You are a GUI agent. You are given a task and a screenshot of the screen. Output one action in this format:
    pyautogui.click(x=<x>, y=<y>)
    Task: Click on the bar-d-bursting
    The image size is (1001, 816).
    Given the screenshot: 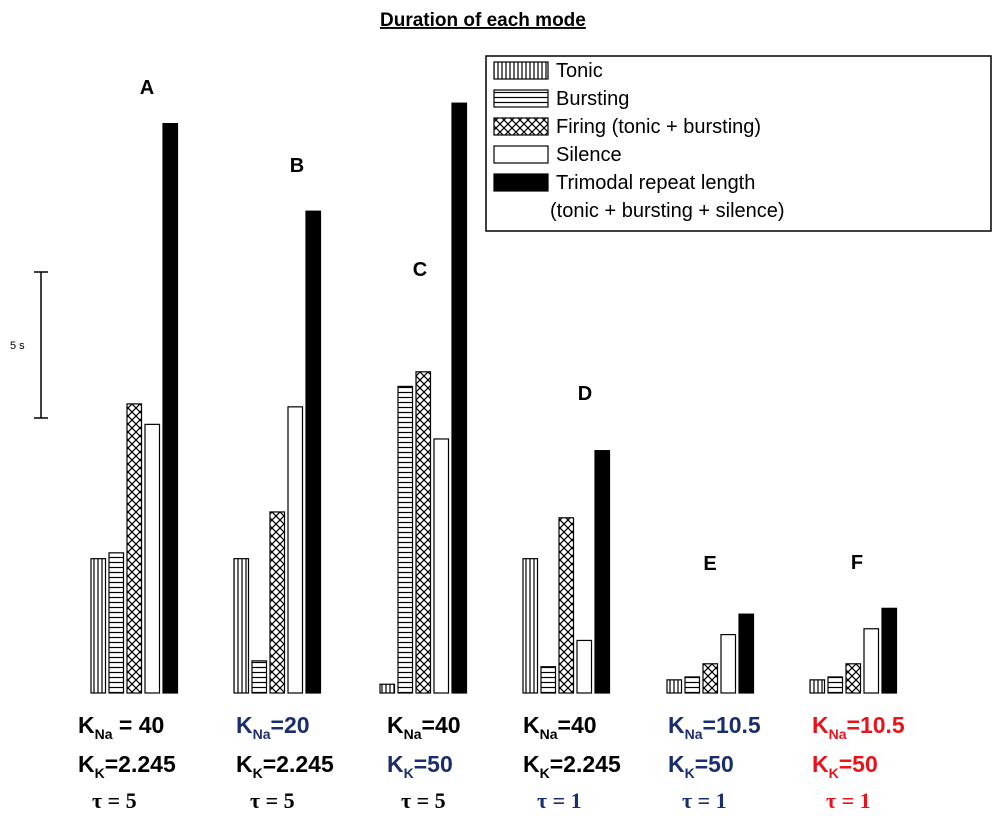 What is the action you would take?
    pyautogui.click(x=548, y=680)
    